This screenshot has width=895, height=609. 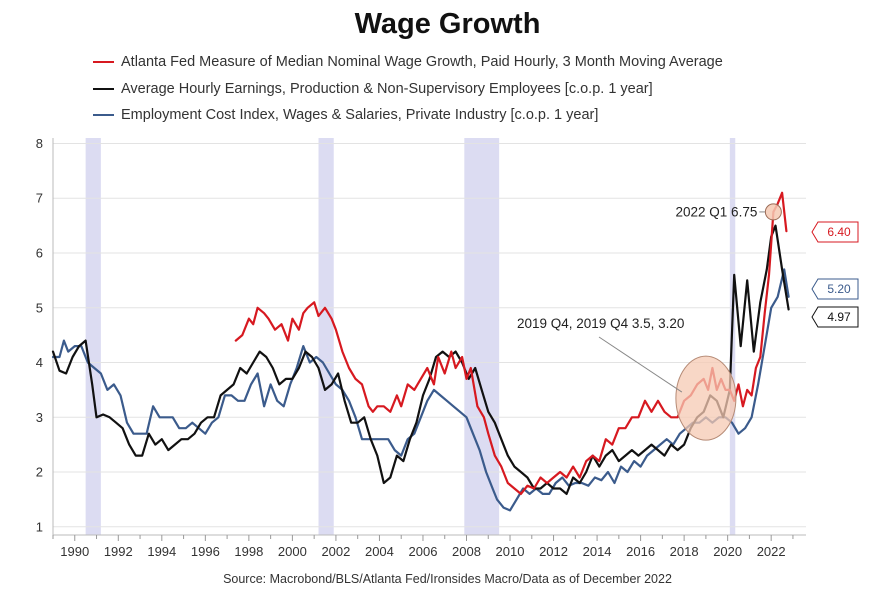 What do you see at coordinates (335, 551) in the screenshot?
I see `x-tick-label: 2002` at bounding box center [335, 551].